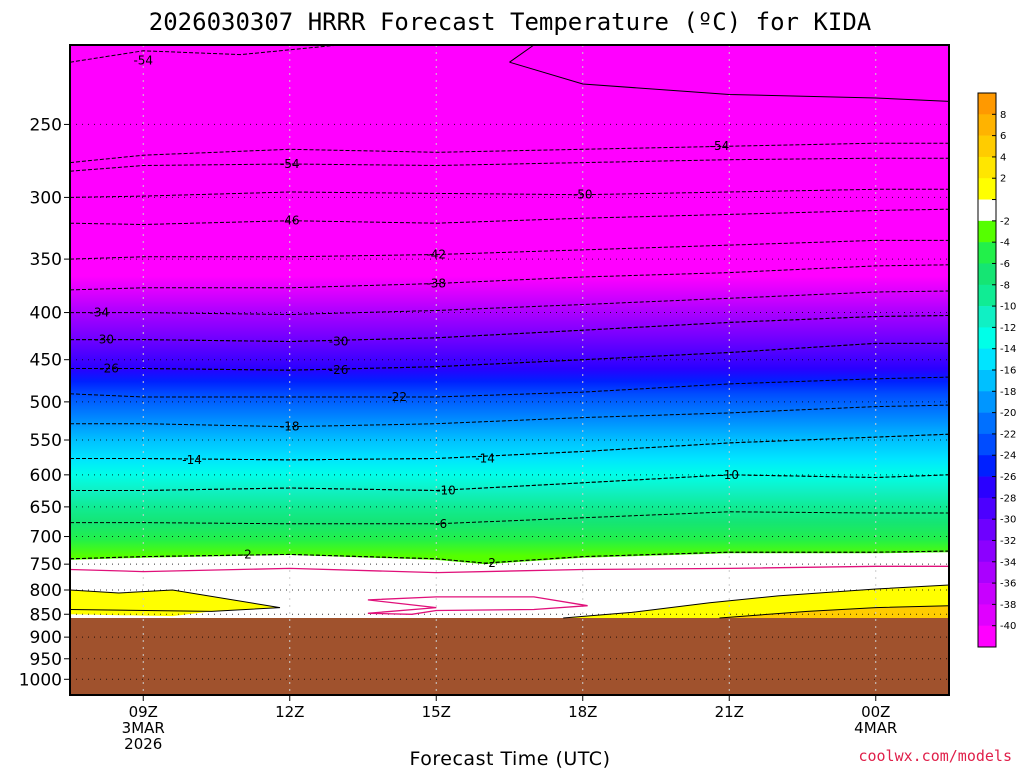 This screenshot has height=768, width=1024. Describe the element at coordinates (1003, 115) in the screenshot. I see `colorbar-tick-label: 8` at that location.